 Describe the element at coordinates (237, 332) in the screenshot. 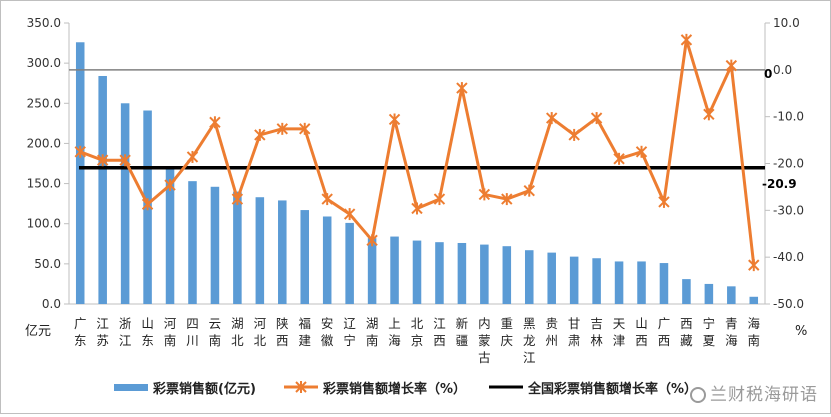

I see `category-label: 湖北` at that location.